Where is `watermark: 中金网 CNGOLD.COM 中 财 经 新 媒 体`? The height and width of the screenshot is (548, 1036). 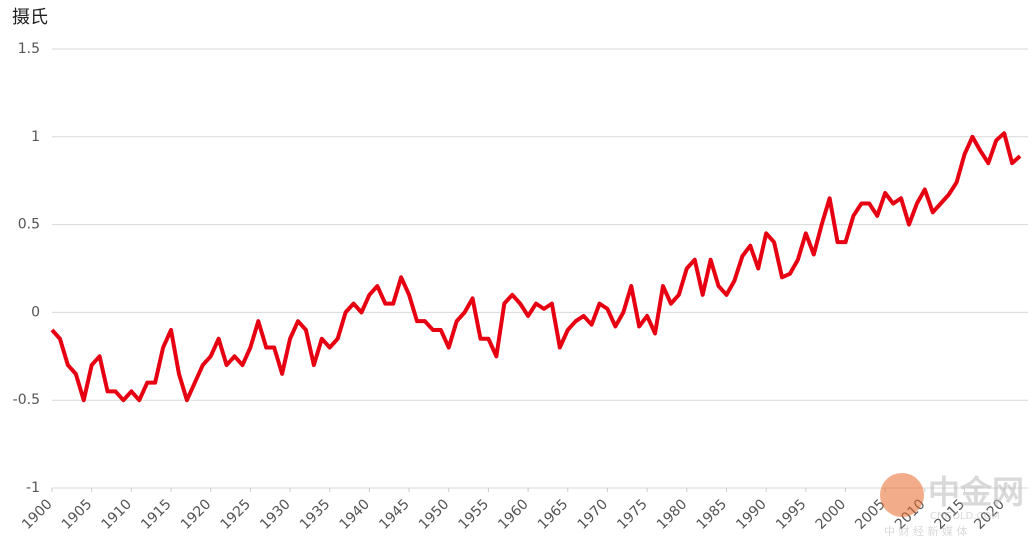 watermark: 中金网 CNGOLD.COM 中 财 经 新 媒 体 is located at coordinates (952, 505).